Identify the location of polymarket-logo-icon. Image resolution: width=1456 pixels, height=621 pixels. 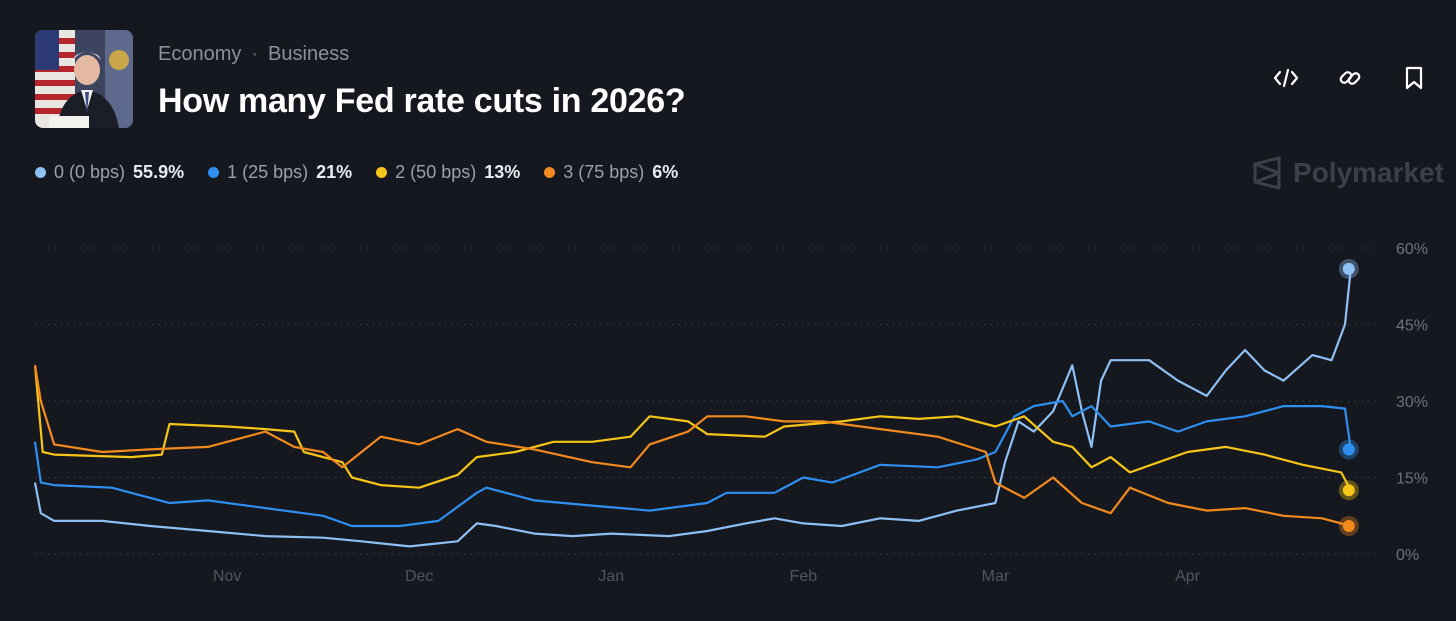
(1267, 173).